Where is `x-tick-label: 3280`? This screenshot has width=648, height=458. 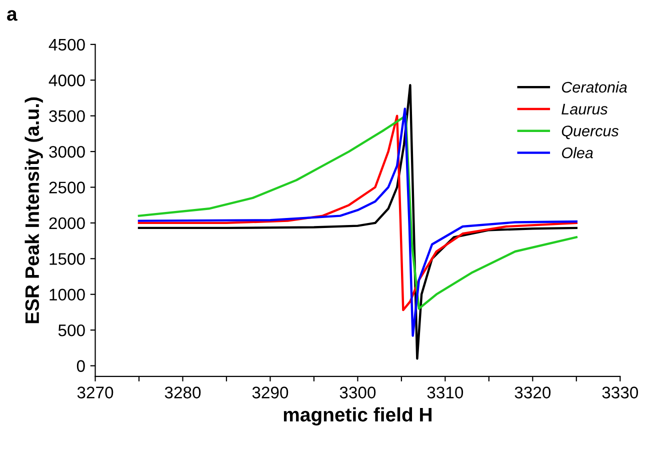 x-tick-label: 3280 is located at coordinates (182, 392).